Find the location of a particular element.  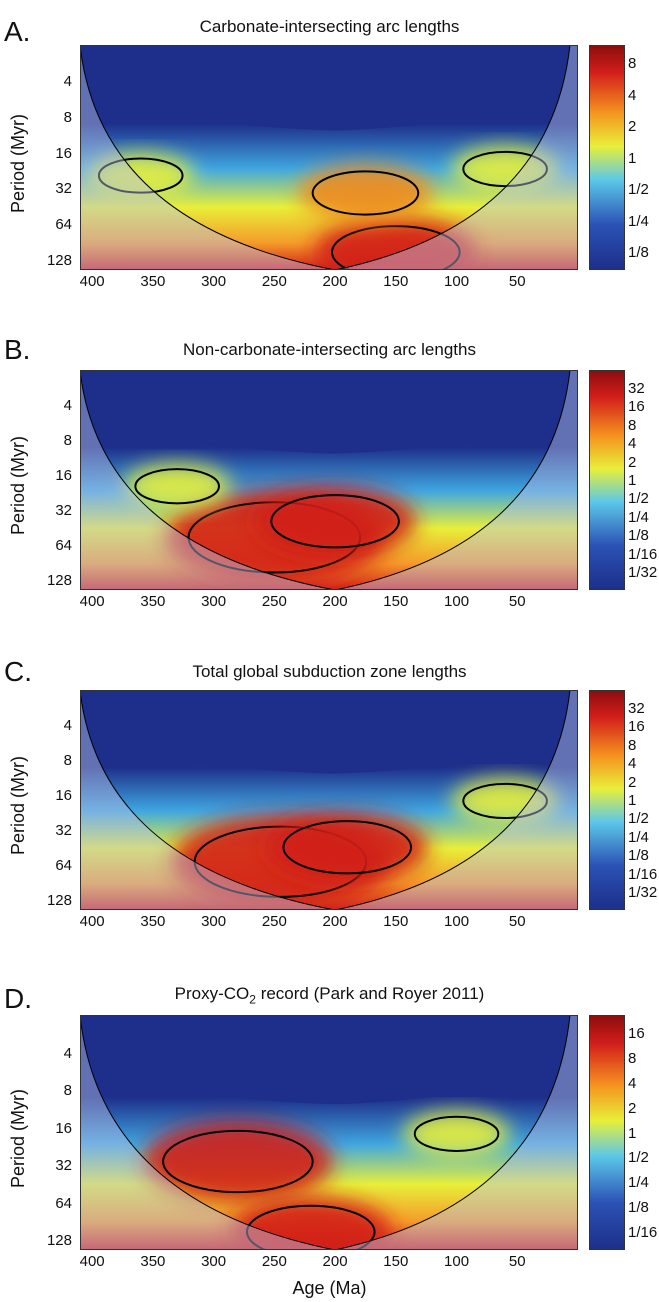

title-subscript: 2 is located at coordinates (252, 999).